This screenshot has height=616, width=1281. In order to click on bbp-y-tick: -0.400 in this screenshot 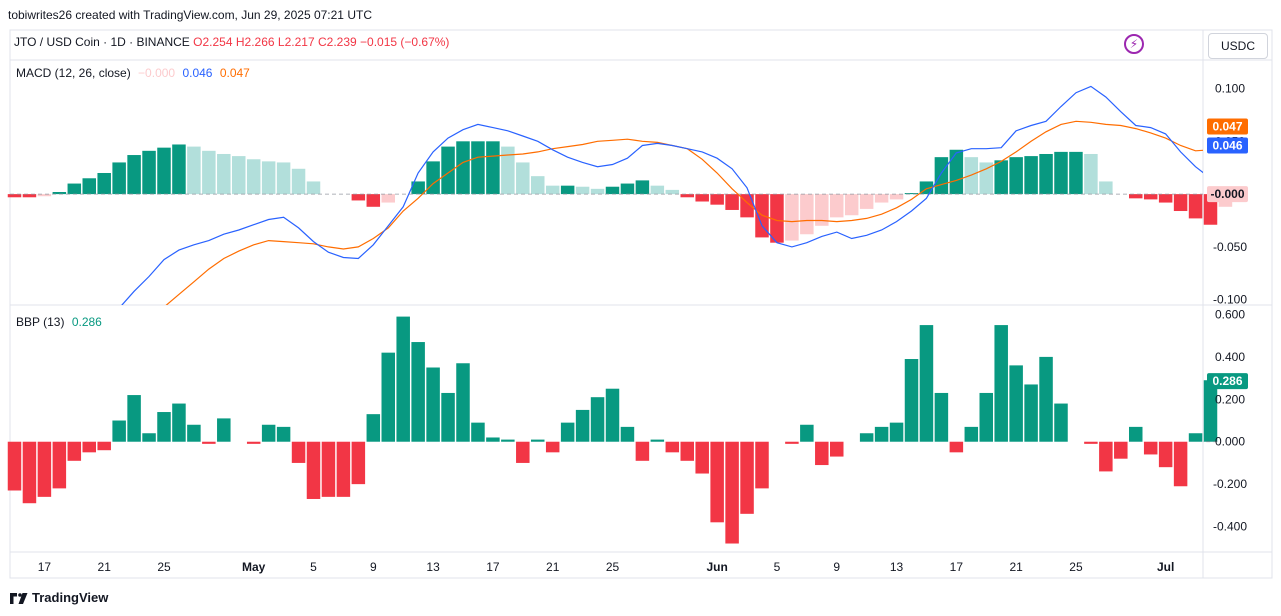, I will do `click(1230, 527)`.